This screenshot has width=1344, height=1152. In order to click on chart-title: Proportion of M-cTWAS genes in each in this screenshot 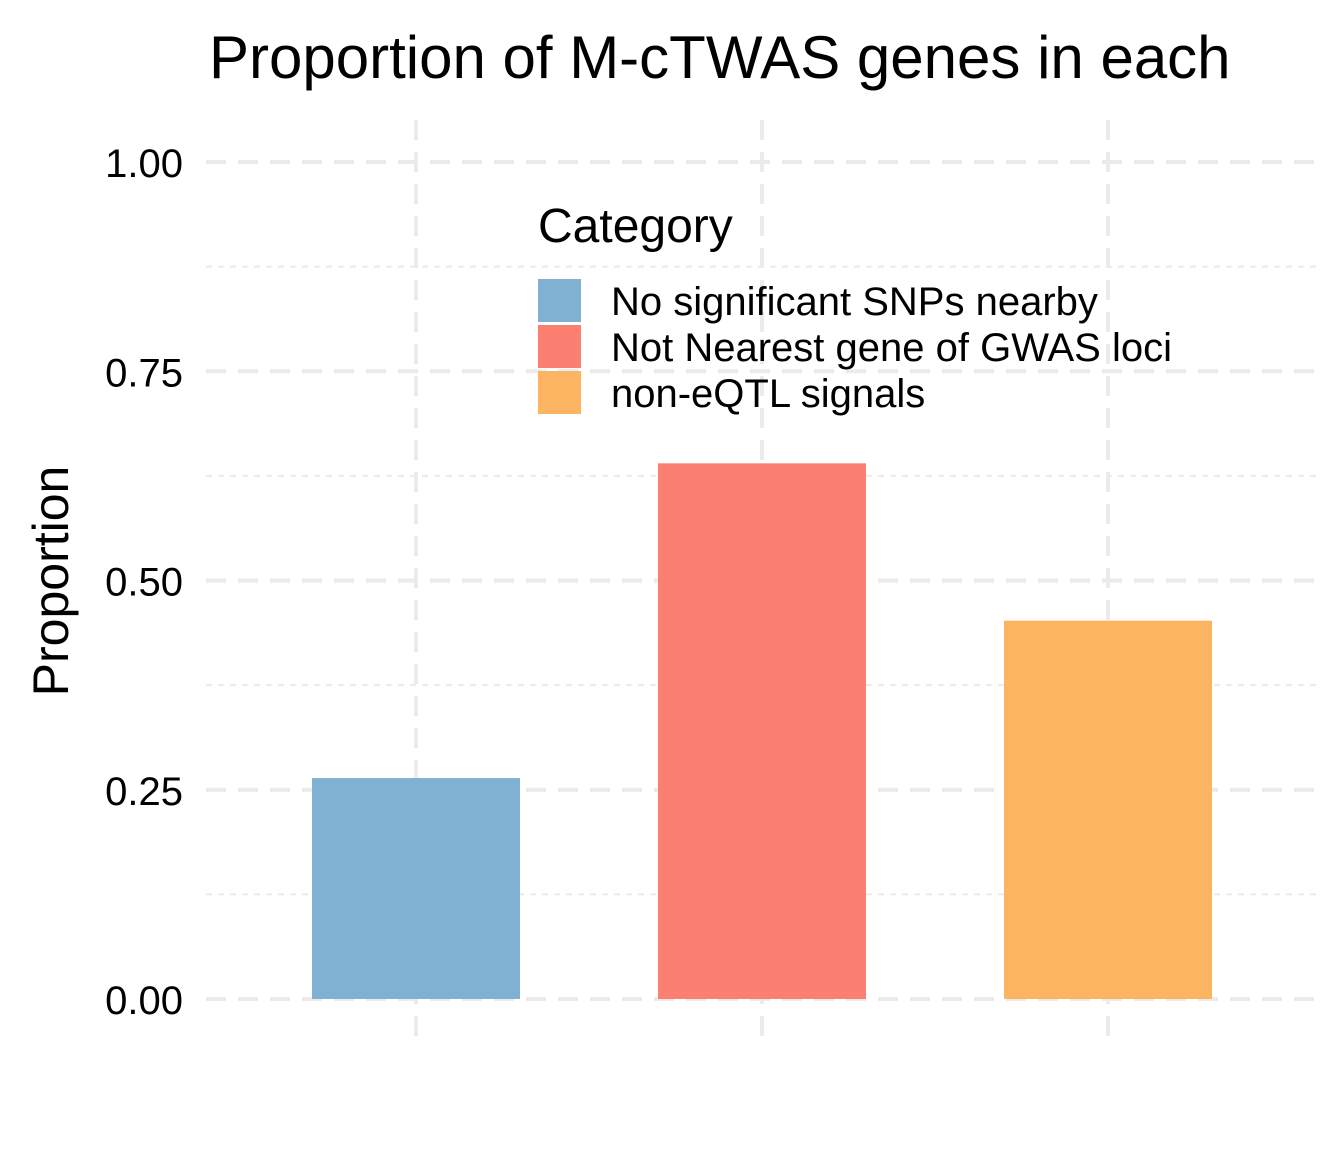, I will do `click(720, 57)`.